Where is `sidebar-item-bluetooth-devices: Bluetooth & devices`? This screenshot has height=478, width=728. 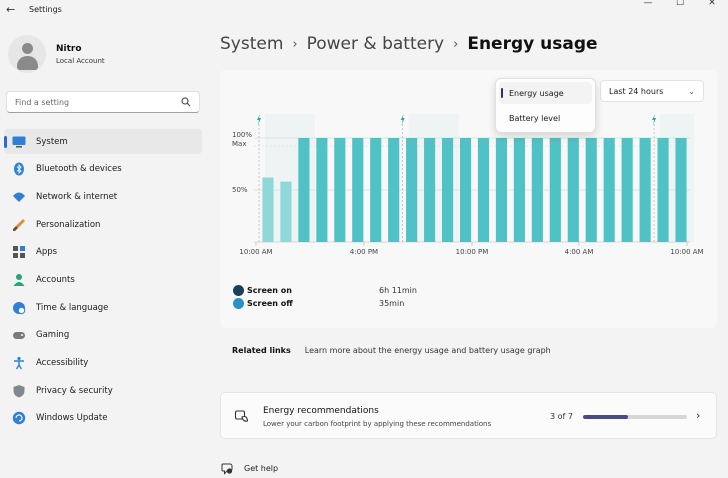
sidebar-item-bluetooth-devices: Bluetooth & devices is located at coordinates (103, 169).